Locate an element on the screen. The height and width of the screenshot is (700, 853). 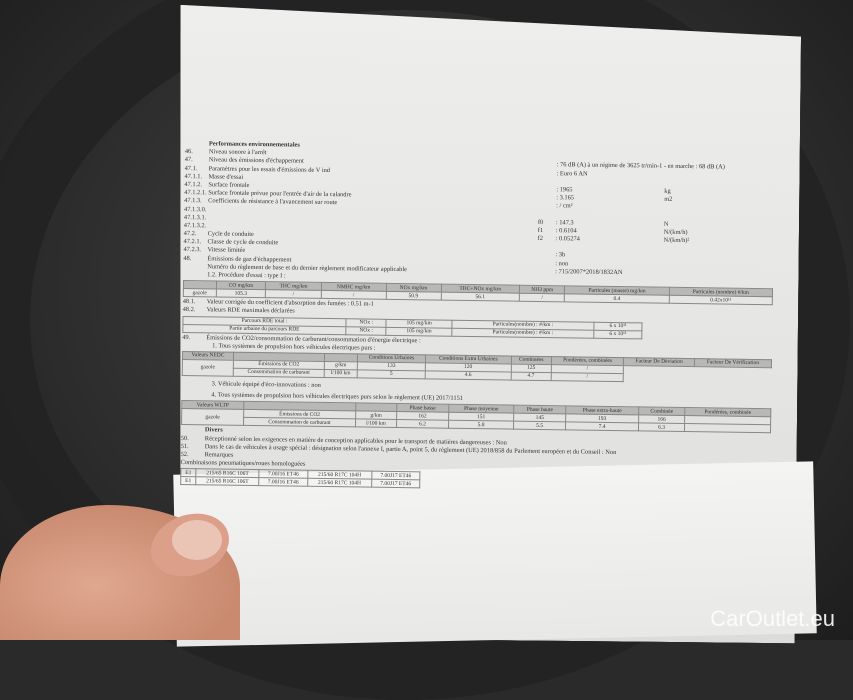
line-num: 47.2.3. is located at coordinates (195, 250).